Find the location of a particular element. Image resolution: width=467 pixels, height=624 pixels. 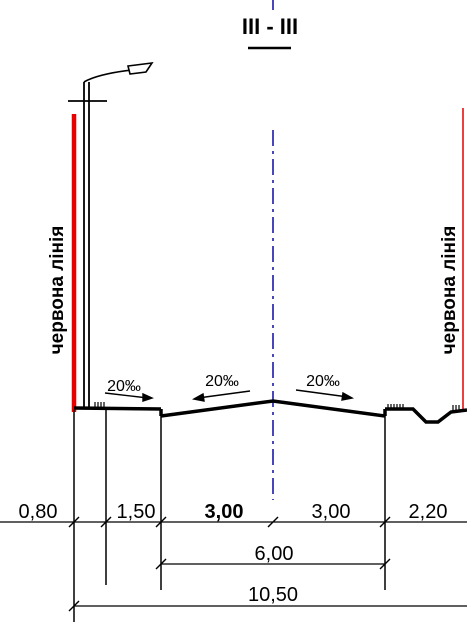

surface-hatches is located at coordinates (277, 406).